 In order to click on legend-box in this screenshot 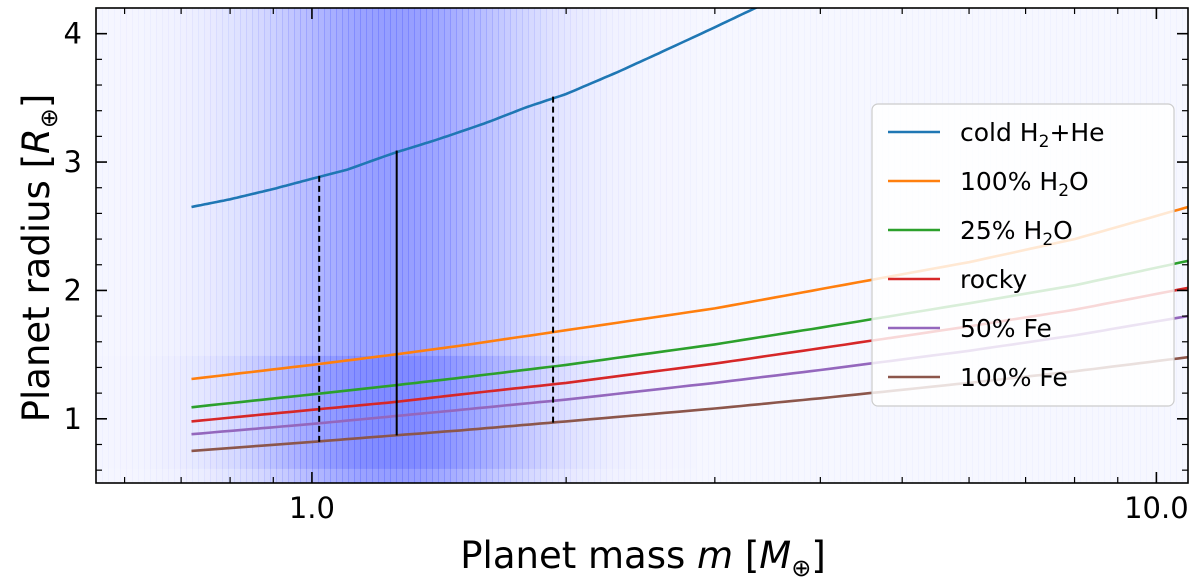, I will do `click(1023, 255)`.